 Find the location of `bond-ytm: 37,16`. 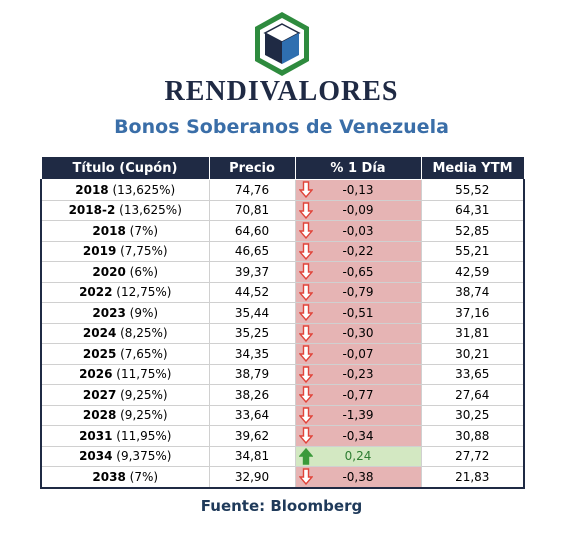

bond-ytm: 37,16 is located at coordinates (472, 313).